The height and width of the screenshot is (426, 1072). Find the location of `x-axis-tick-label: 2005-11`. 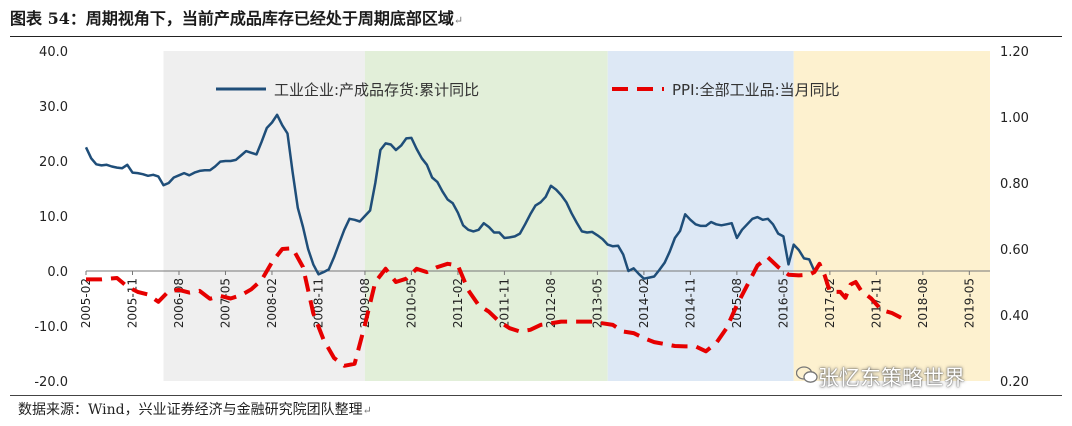

x-axis-tick-label: 2005-11 is located at coordinates (132, 303).